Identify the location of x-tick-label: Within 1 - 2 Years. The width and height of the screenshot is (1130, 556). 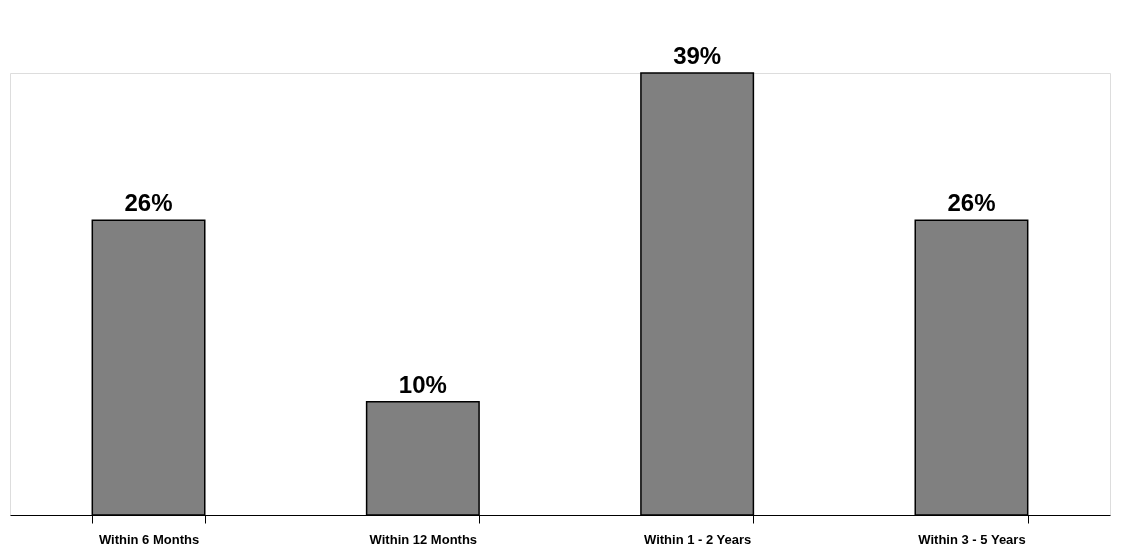
(698, 539).